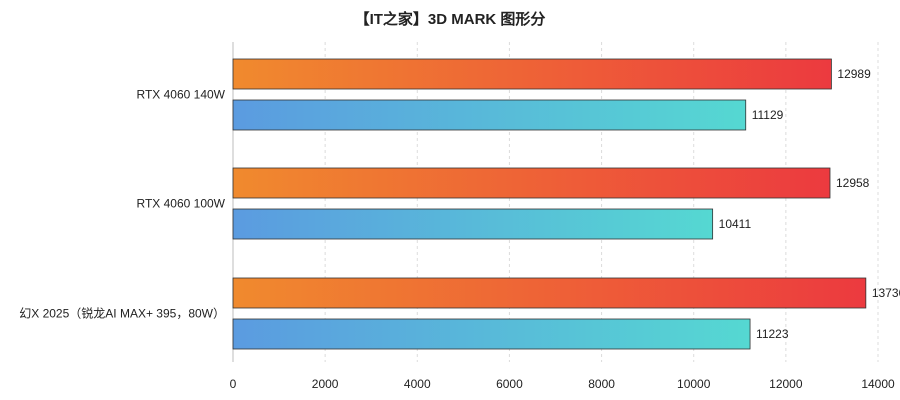  Describe the element at coordinates (694, 384) in the screenshot. I see `x-tick-label: 10000` at that location.